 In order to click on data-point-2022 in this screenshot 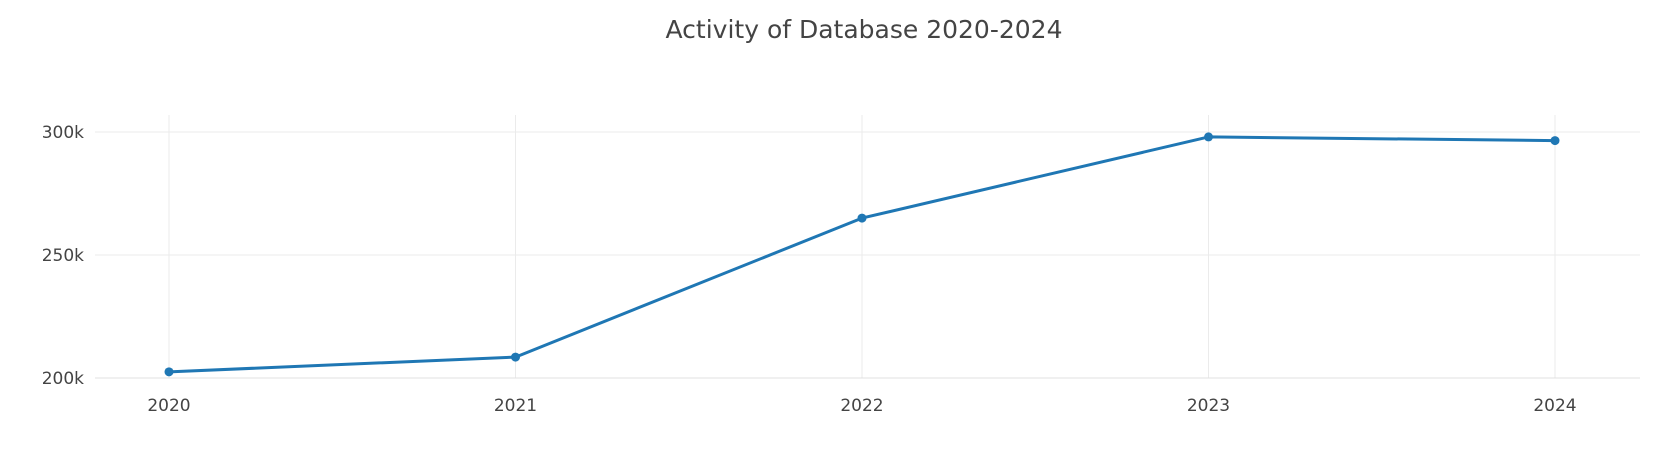, I will do `click(862, 218)`.